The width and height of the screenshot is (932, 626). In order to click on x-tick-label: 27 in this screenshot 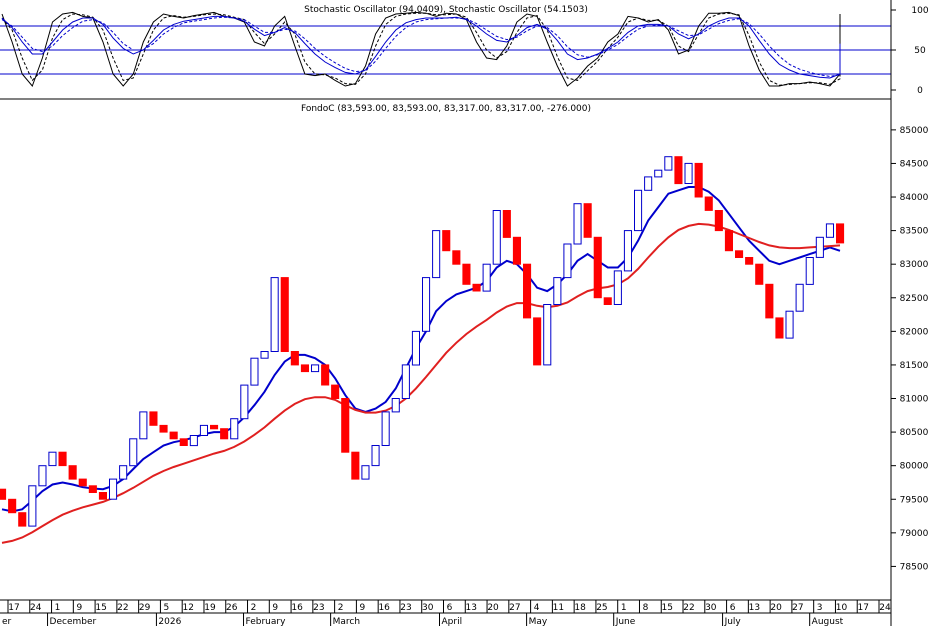, I will do `click(797, 608)`.